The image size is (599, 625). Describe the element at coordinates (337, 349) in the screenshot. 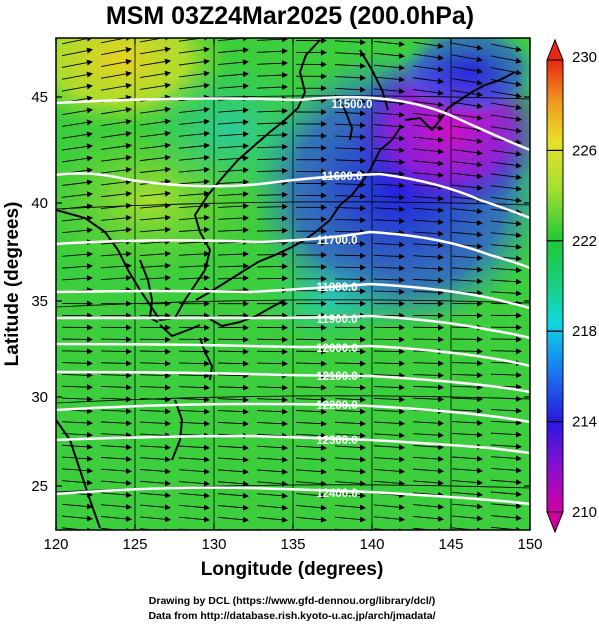

I see `contour-label: 12000.0` at that location.